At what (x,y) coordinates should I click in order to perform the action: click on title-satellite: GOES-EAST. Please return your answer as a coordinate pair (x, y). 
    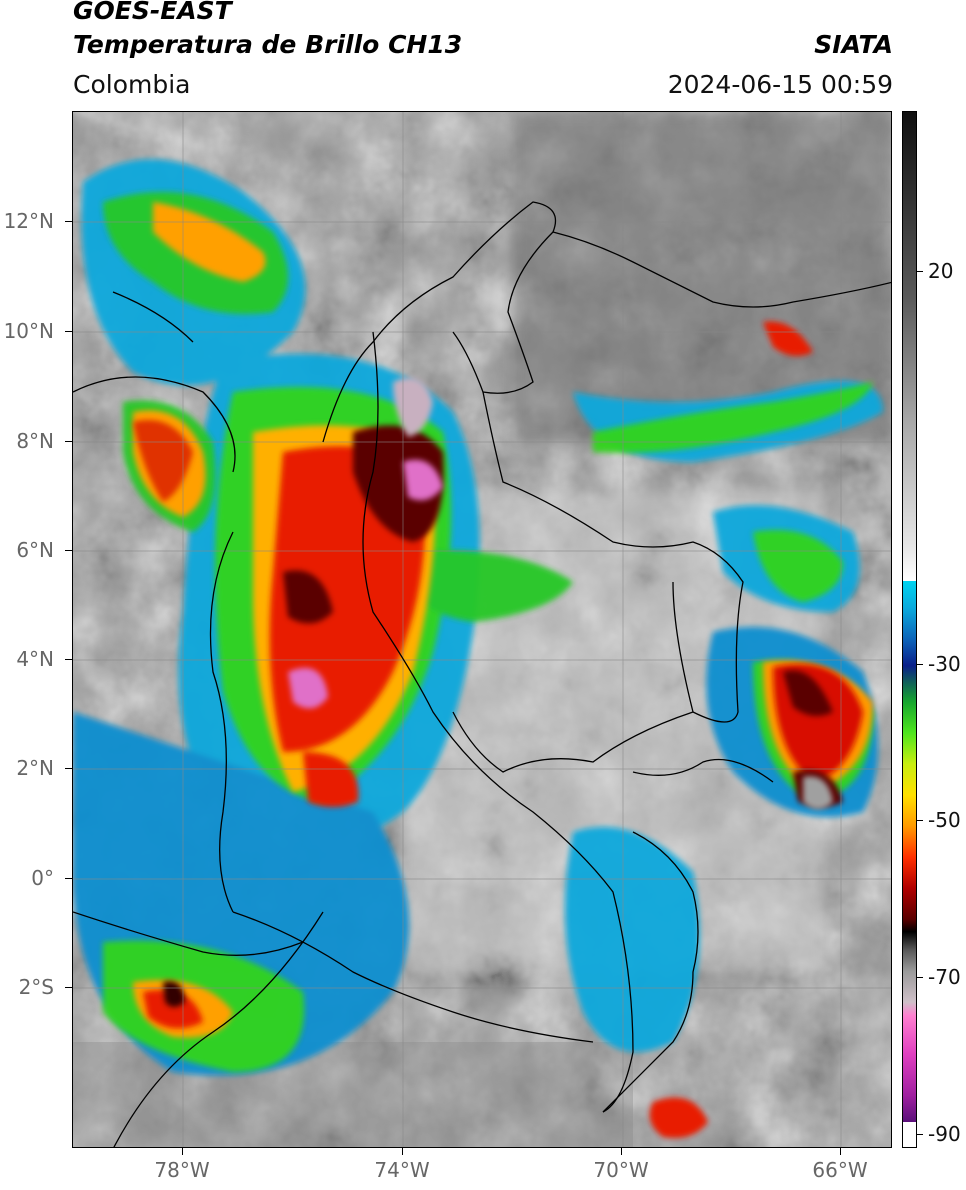
    Looking at the image, I should click on (152, 12).